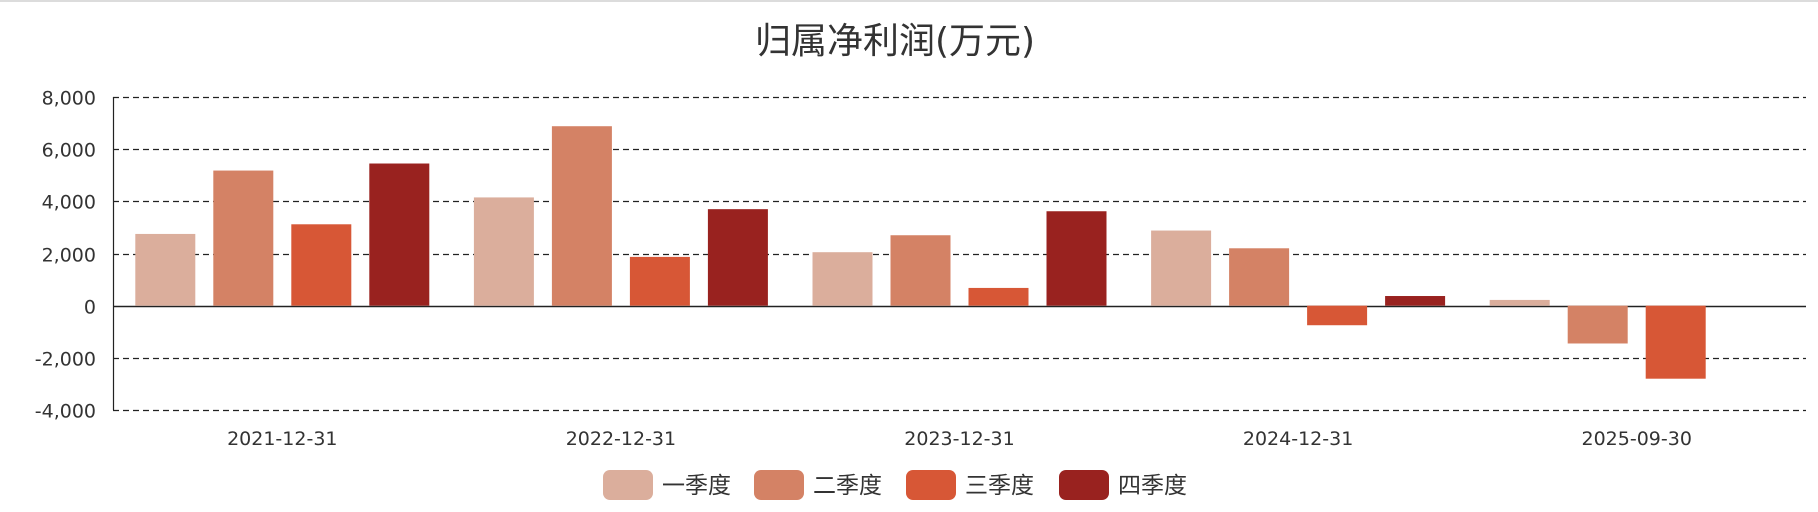 The image size is (1818, 512). I want to click on y-tick-label: 0, so click(90, 308).